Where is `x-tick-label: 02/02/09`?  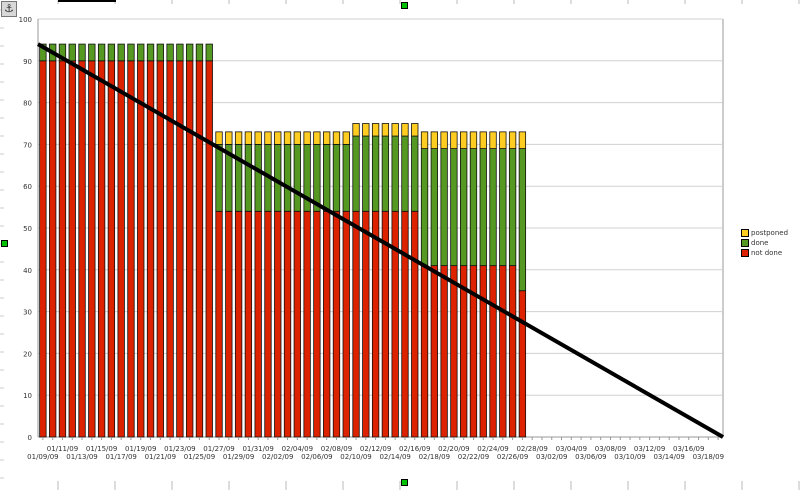
x-tick-label: 02/02/09 is located at coordinates (277, 457).